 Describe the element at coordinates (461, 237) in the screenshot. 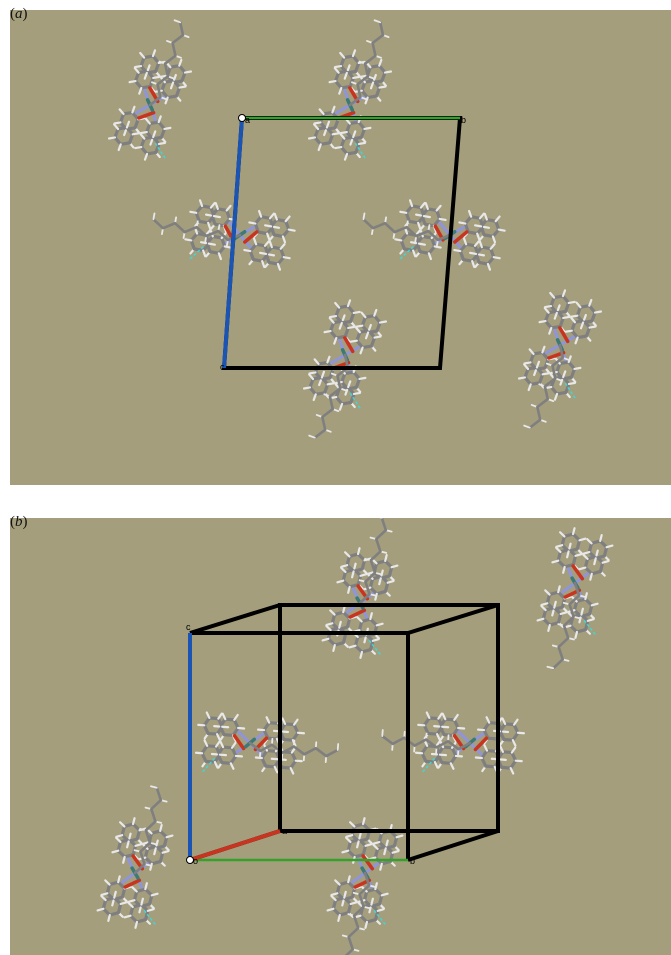

I see `oxygen-bond` at that location.